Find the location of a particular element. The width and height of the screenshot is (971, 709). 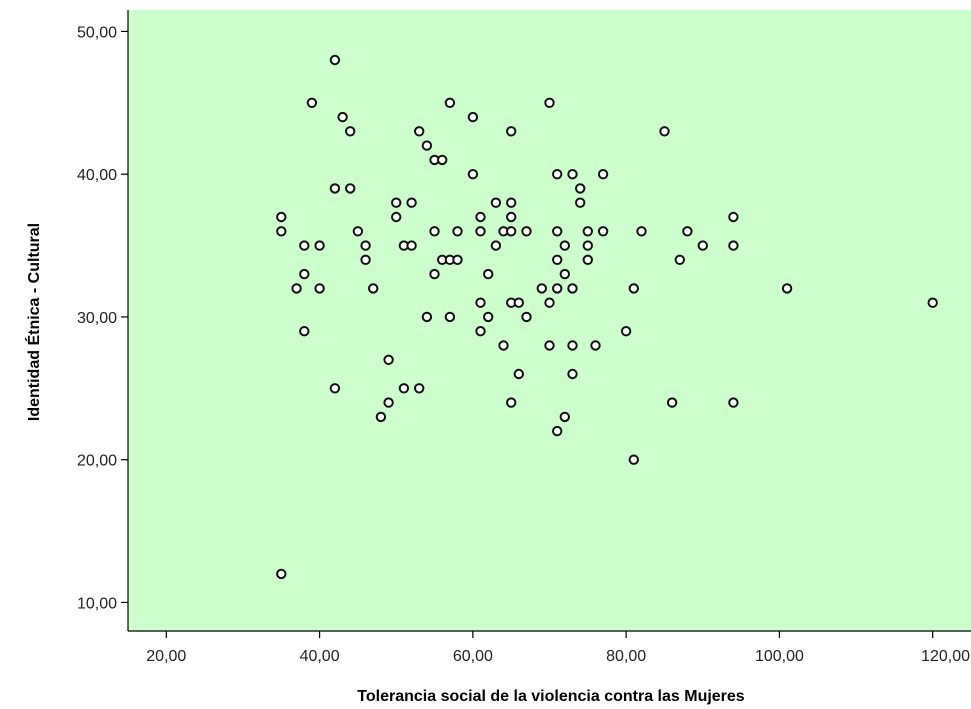

y-tick-label: 20,00 is located at coordinates (97, 461).